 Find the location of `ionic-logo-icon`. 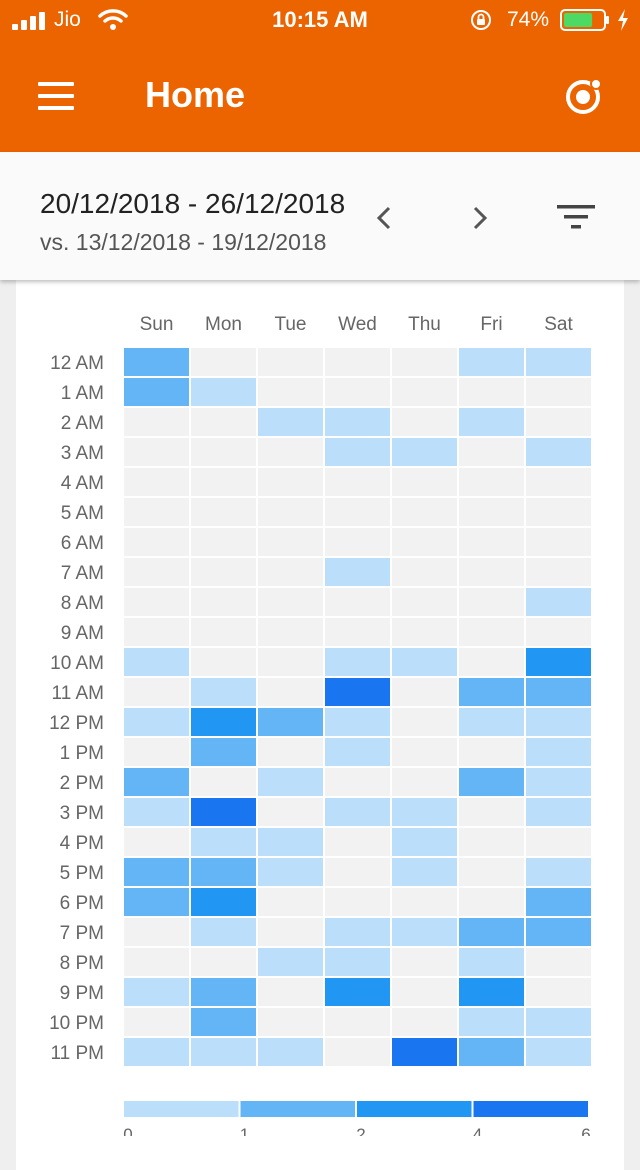

ionic-logo-icon is located at coordinates (583, 97).